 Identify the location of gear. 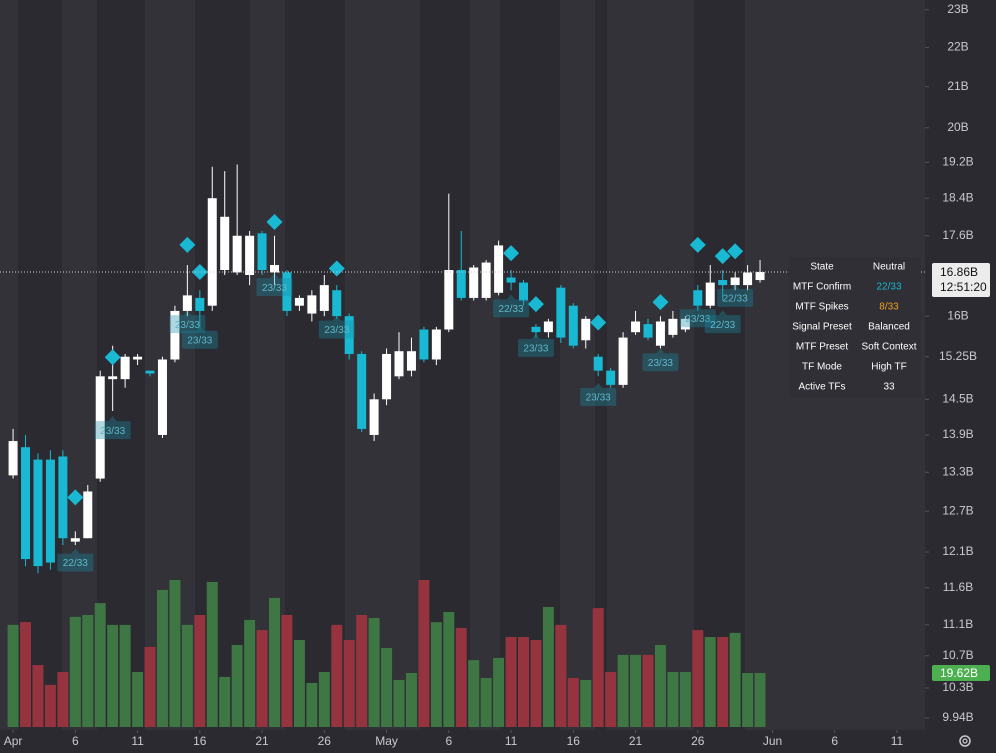
(965, 741).